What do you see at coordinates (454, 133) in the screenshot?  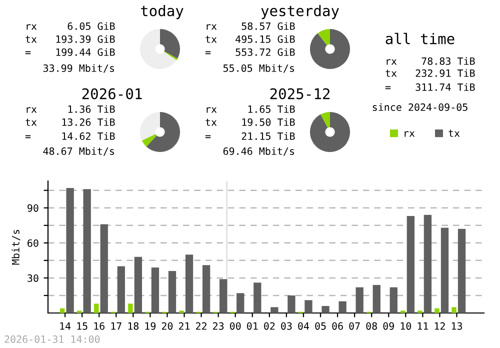 I see `legend-label: tx` at bounding box center [454, 133].